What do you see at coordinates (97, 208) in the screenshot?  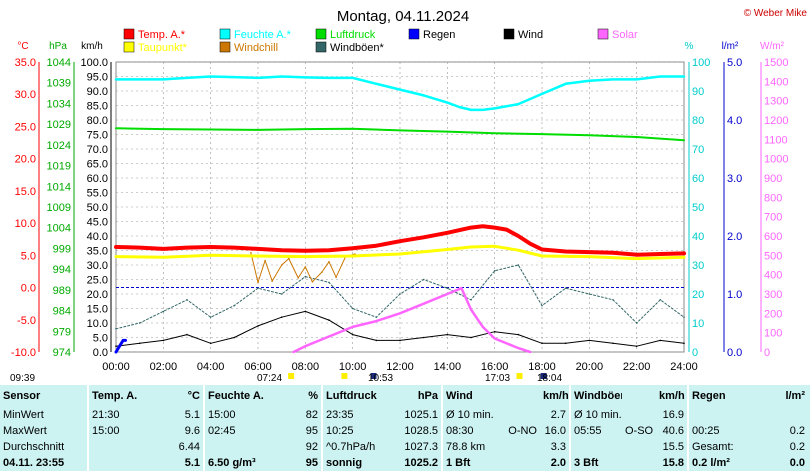 I see `axis-wind: 50.0` at bounding box center [97, 208].